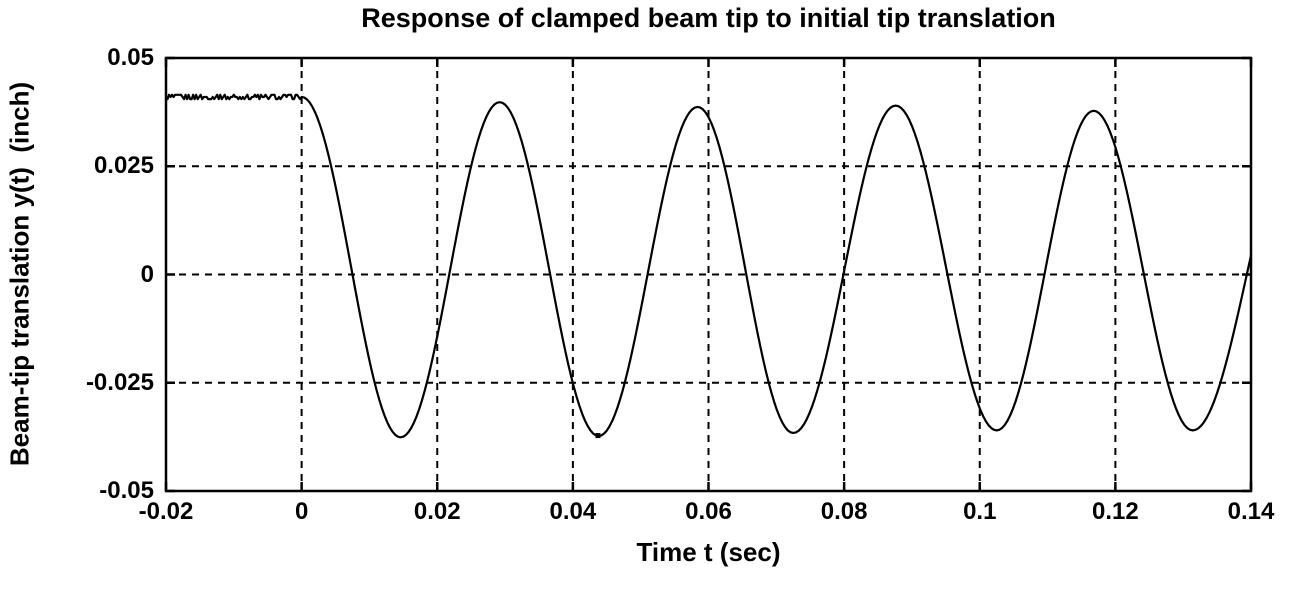 Image resolution: width=1296 pixels, height=593 pixels. Describe the element at coordinates (126, 490) in the screenshot. I see `y-tick-label: -0.05` at that location.